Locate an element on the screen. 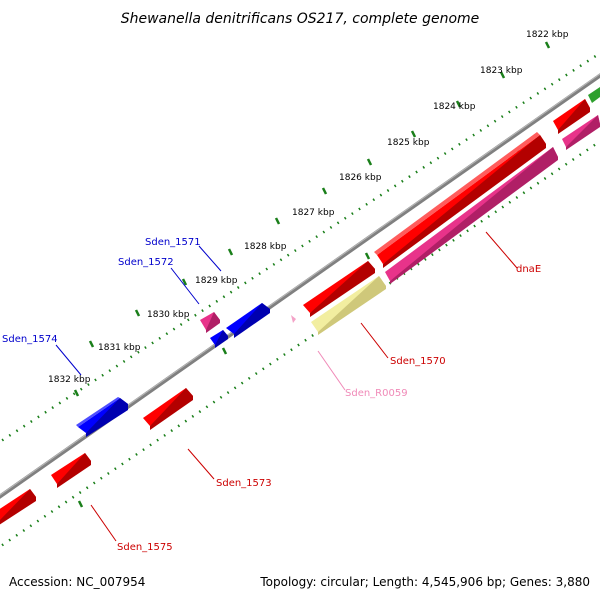 The height and width of the screenshot is (600, 600). leader-dnae is located at coordinates (501, 250).